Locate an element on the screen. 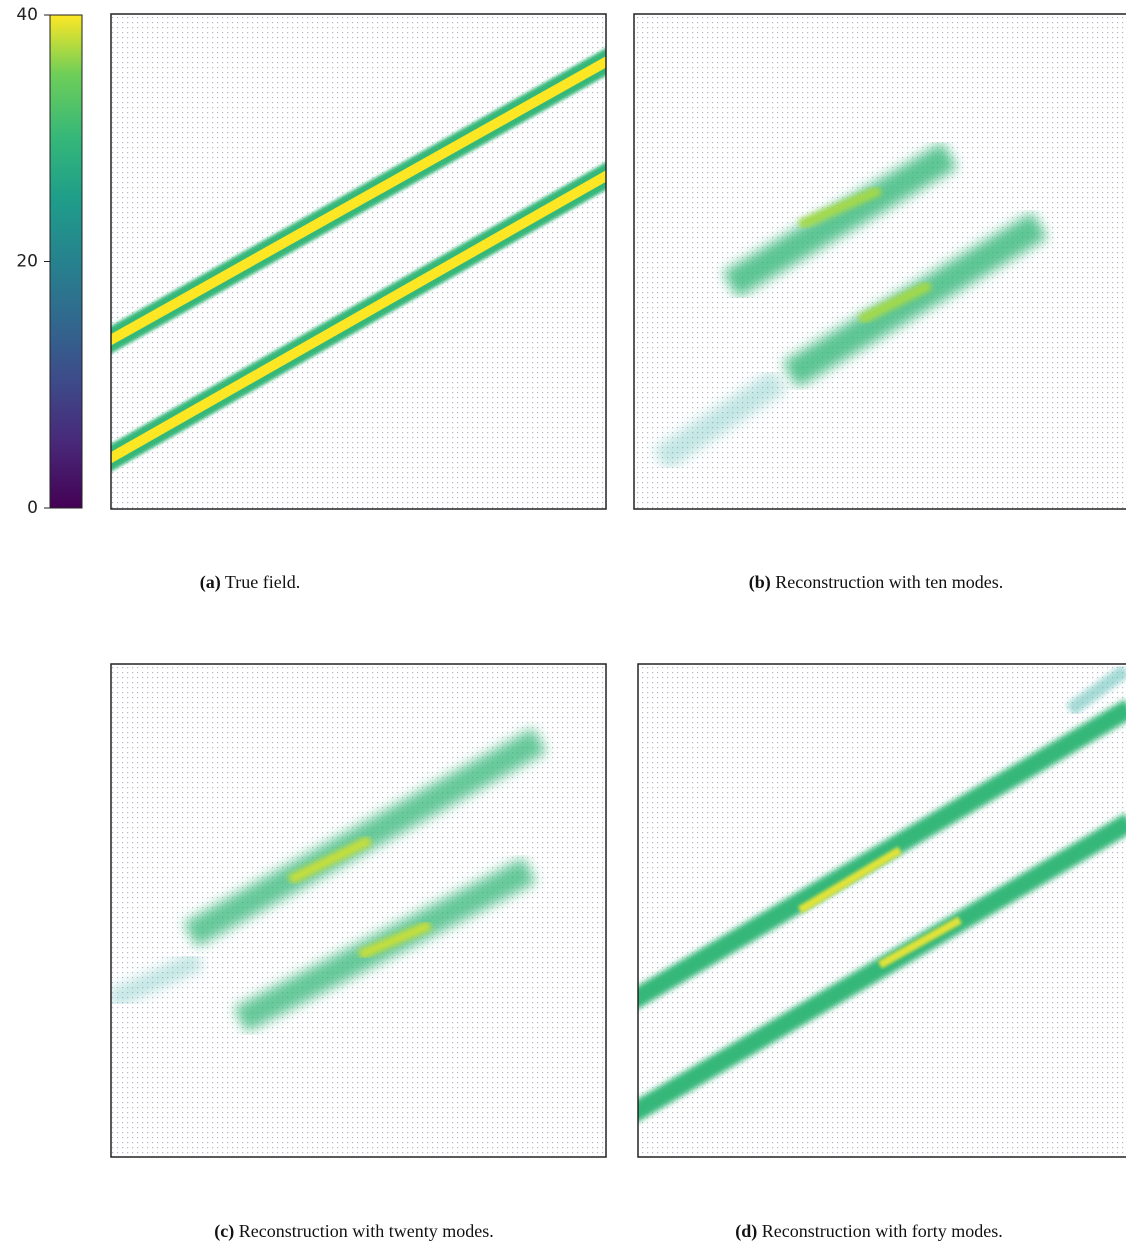  tick-label: 0 is located at coordinates (32, 508).